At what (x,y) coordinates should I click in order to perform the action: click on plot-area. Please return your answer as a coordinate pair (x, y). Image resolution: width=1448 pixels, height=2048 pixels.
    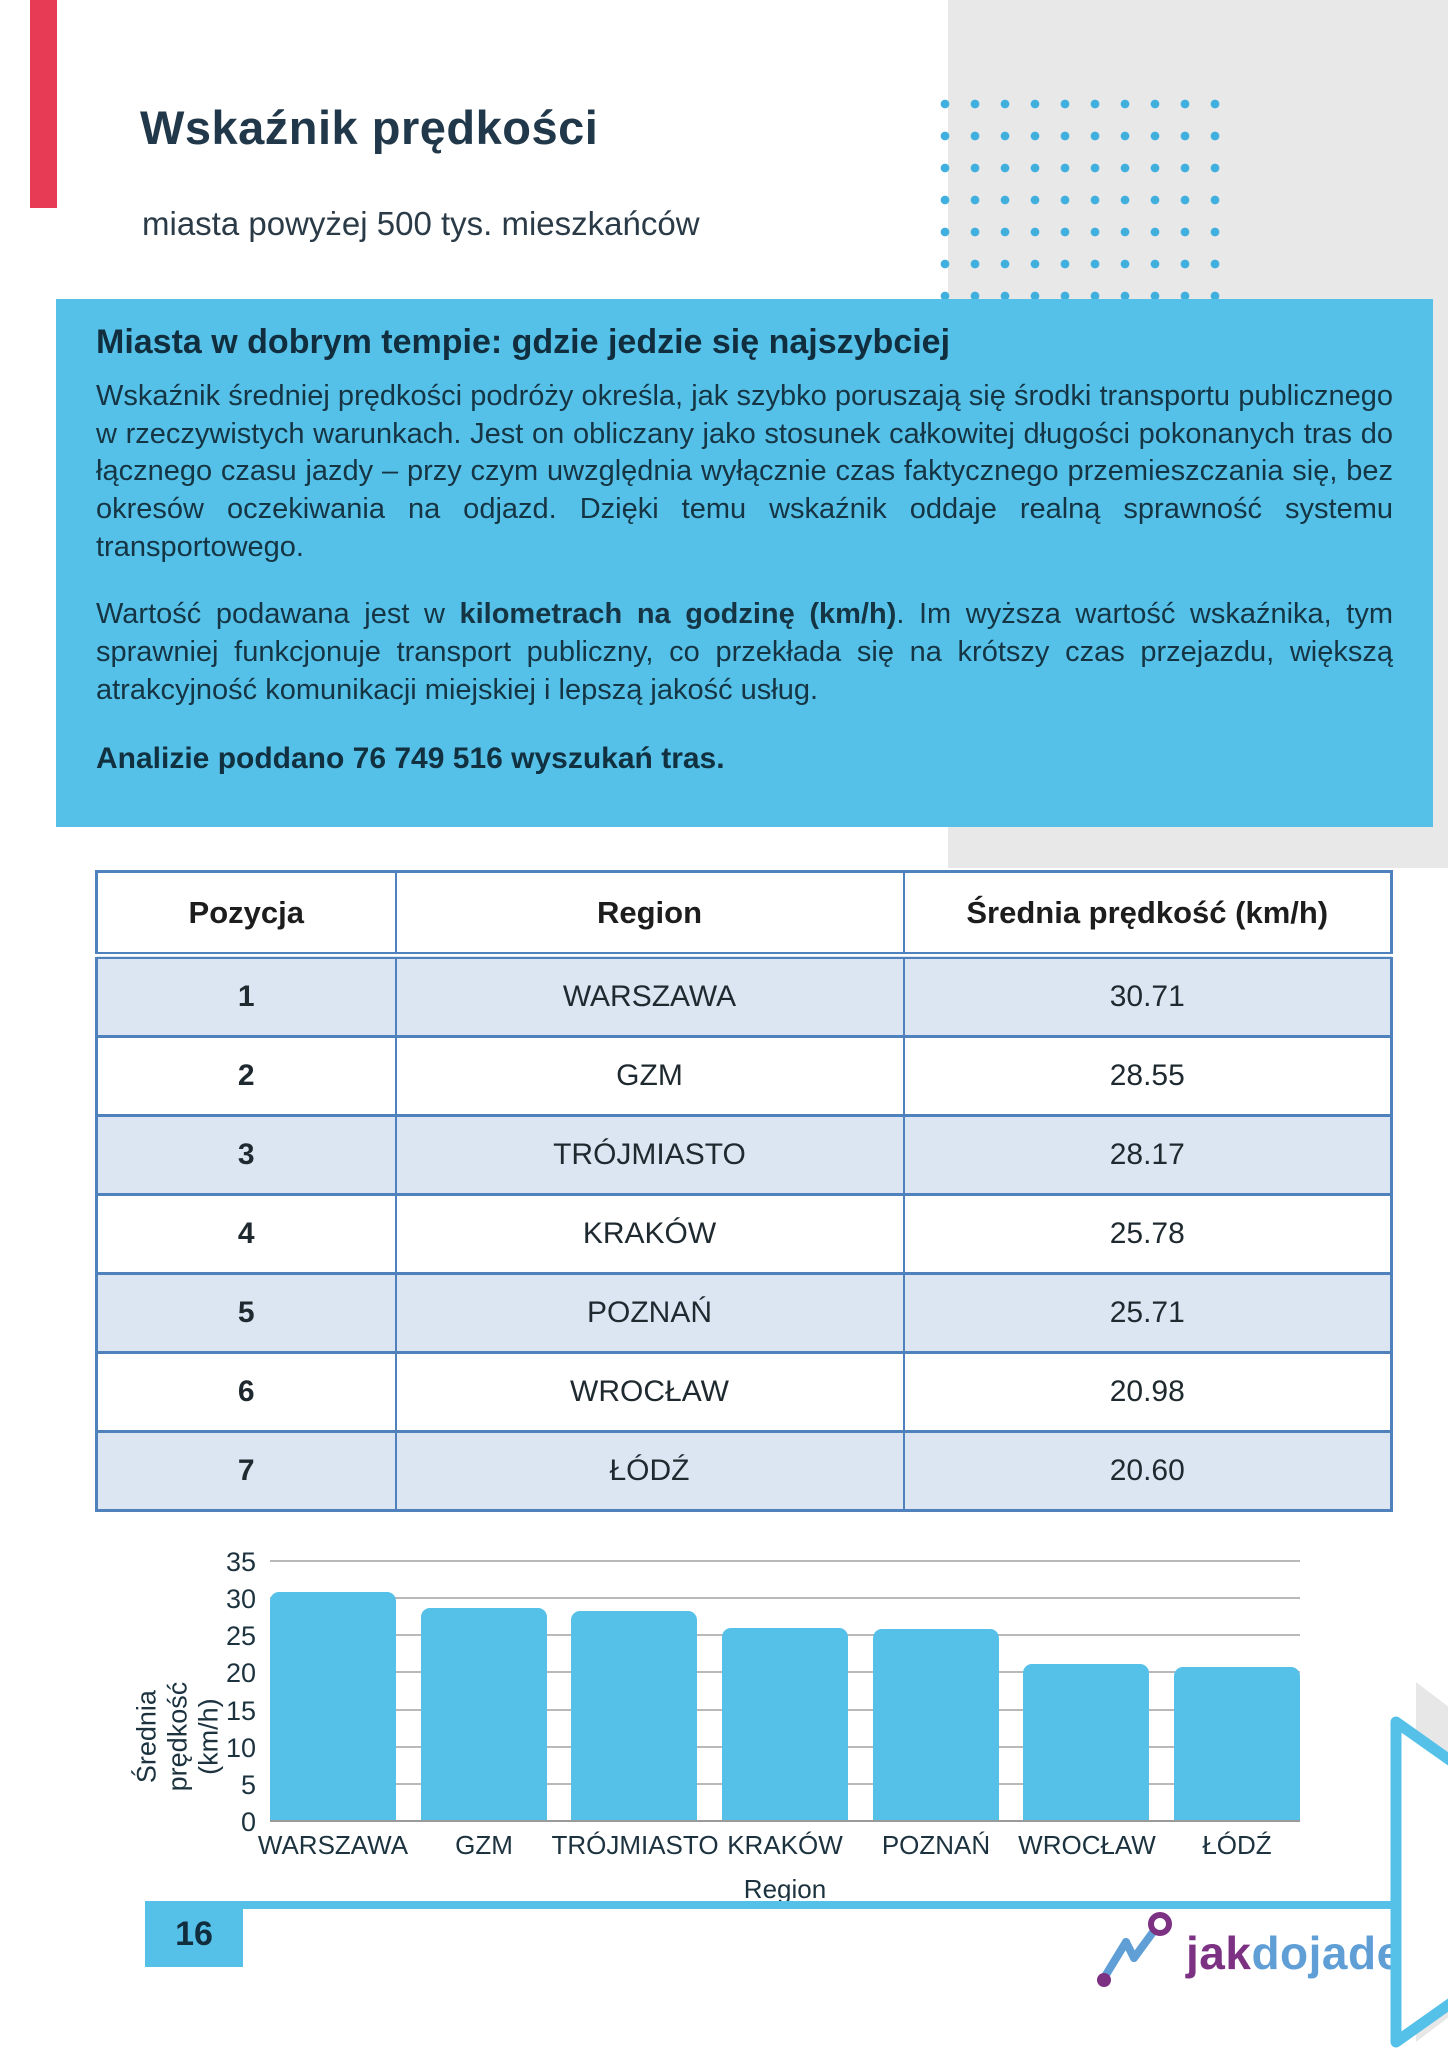
    Looking at the image, I should click on (785, 1691).